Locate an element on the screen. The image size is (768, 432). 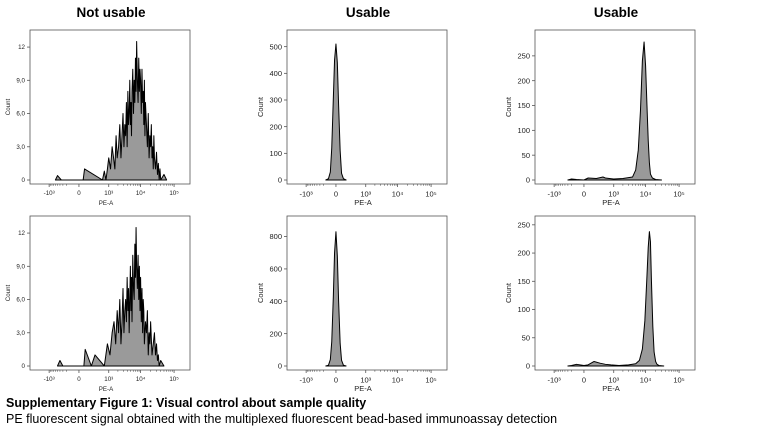
y-tick-label: 500 is located at coordinates (275, 46).